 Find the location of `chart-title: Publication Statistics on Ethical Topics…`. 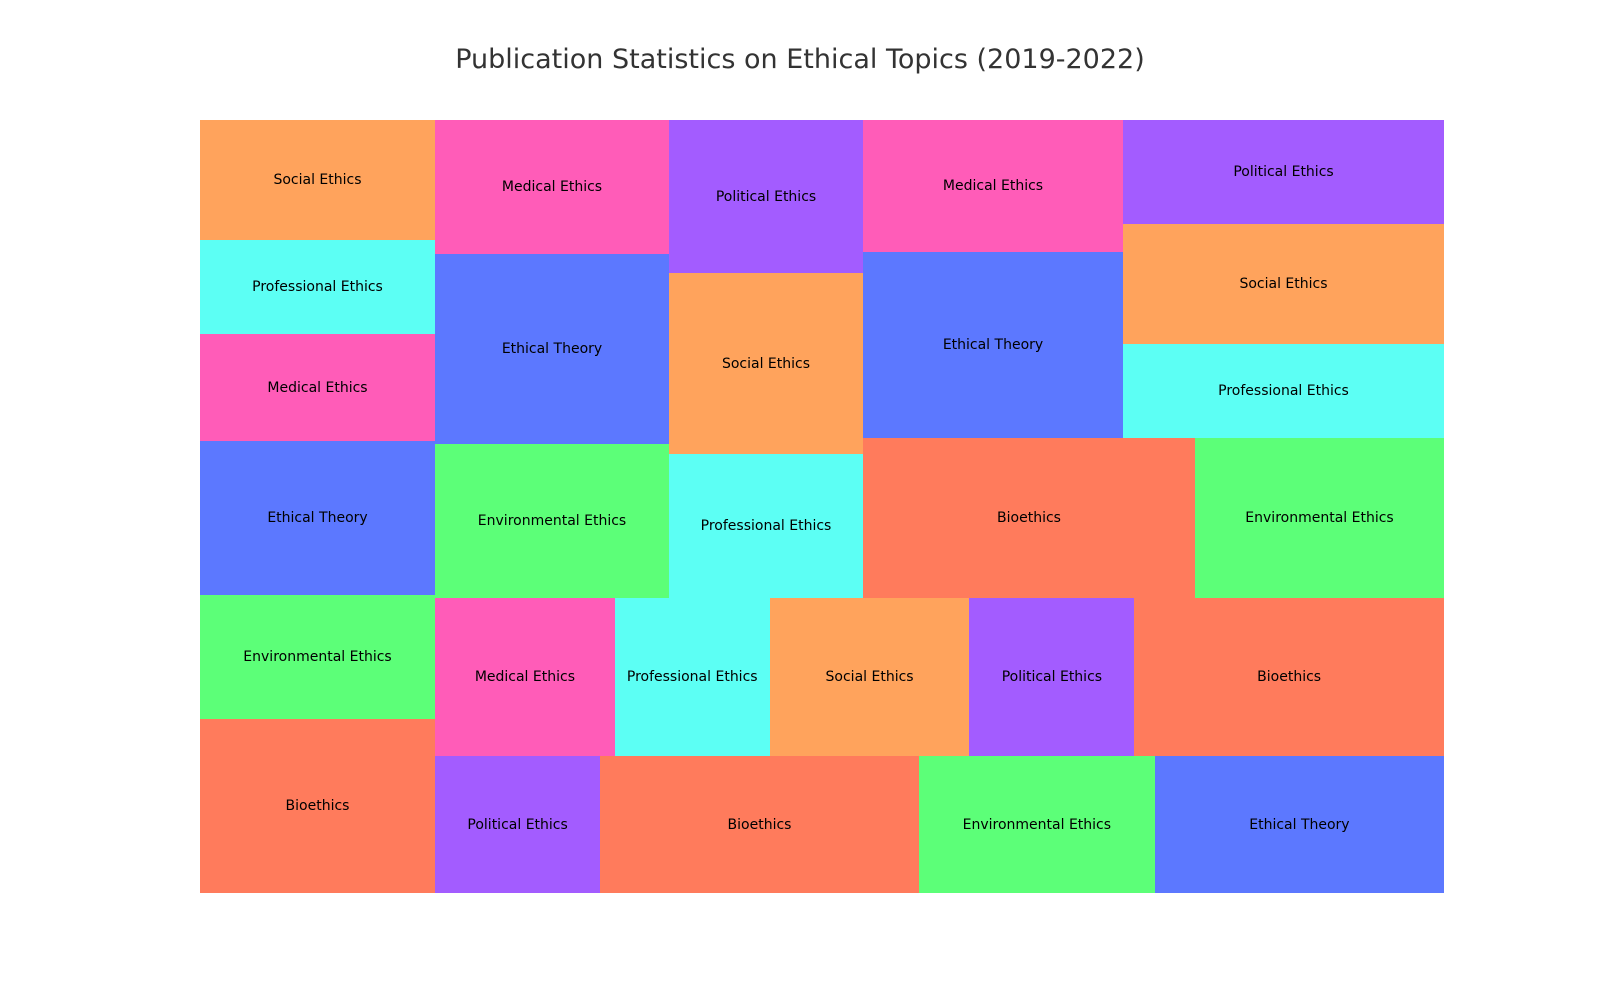

chart-title: Publication Statistics on Ethical Topics… is located at coordinates (800, 59).